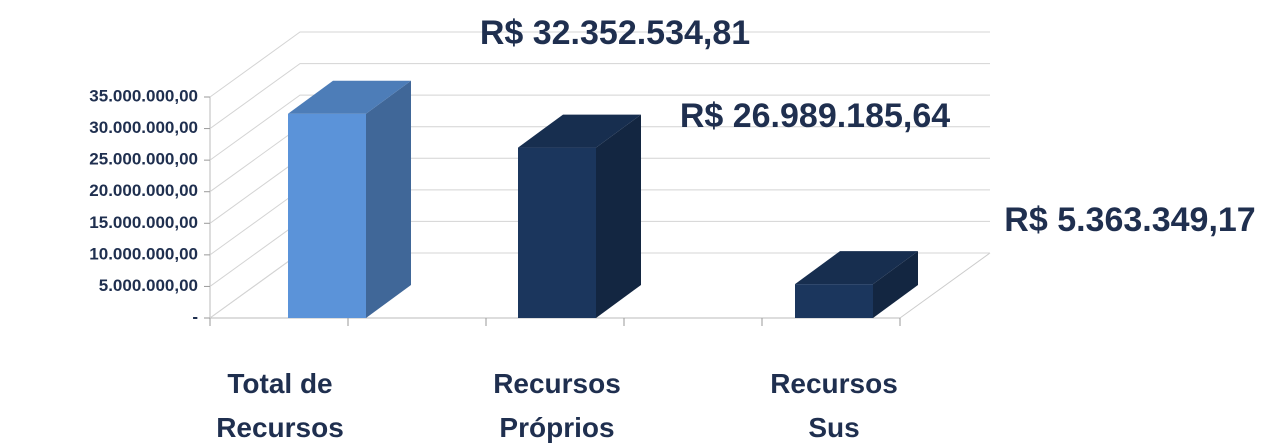 This screenshot has height=447, width=1287. I want to click on y-tick-label: -, so click(195, 316).